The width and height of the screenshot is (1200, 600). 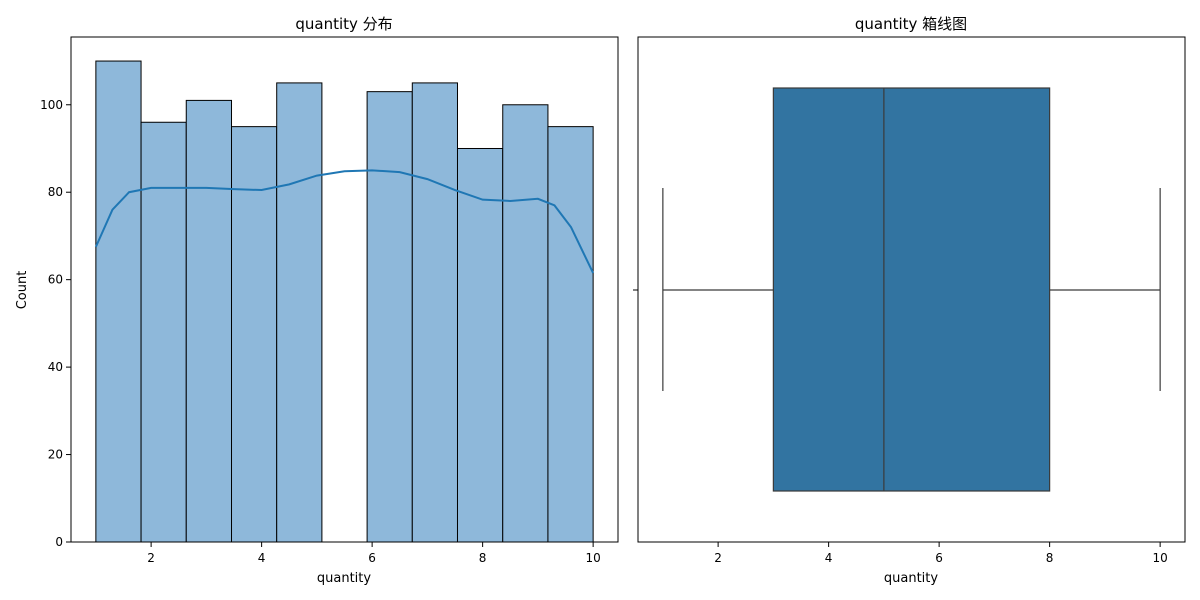 What do you see at coordinates (51, 105) in the screenshot?
I see `y-tick-label: 100` at bounding box center [51, 105].